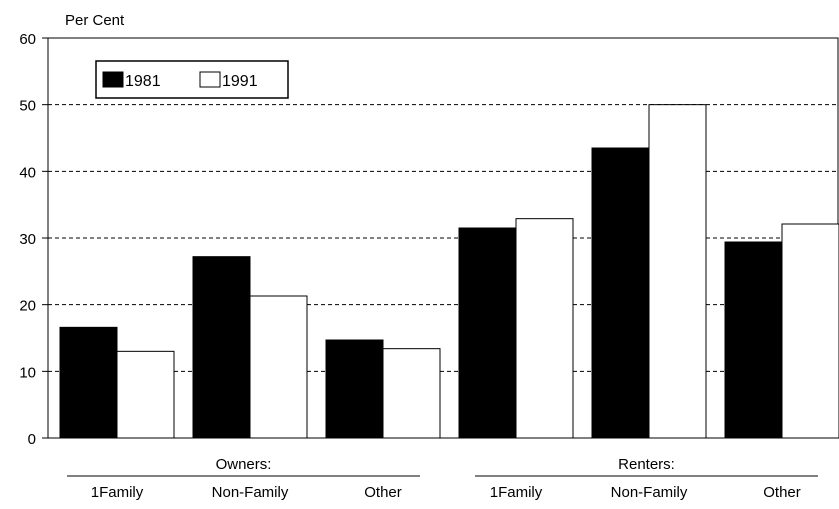  I want to click on y-tick-label: 30, so click(27, 239).